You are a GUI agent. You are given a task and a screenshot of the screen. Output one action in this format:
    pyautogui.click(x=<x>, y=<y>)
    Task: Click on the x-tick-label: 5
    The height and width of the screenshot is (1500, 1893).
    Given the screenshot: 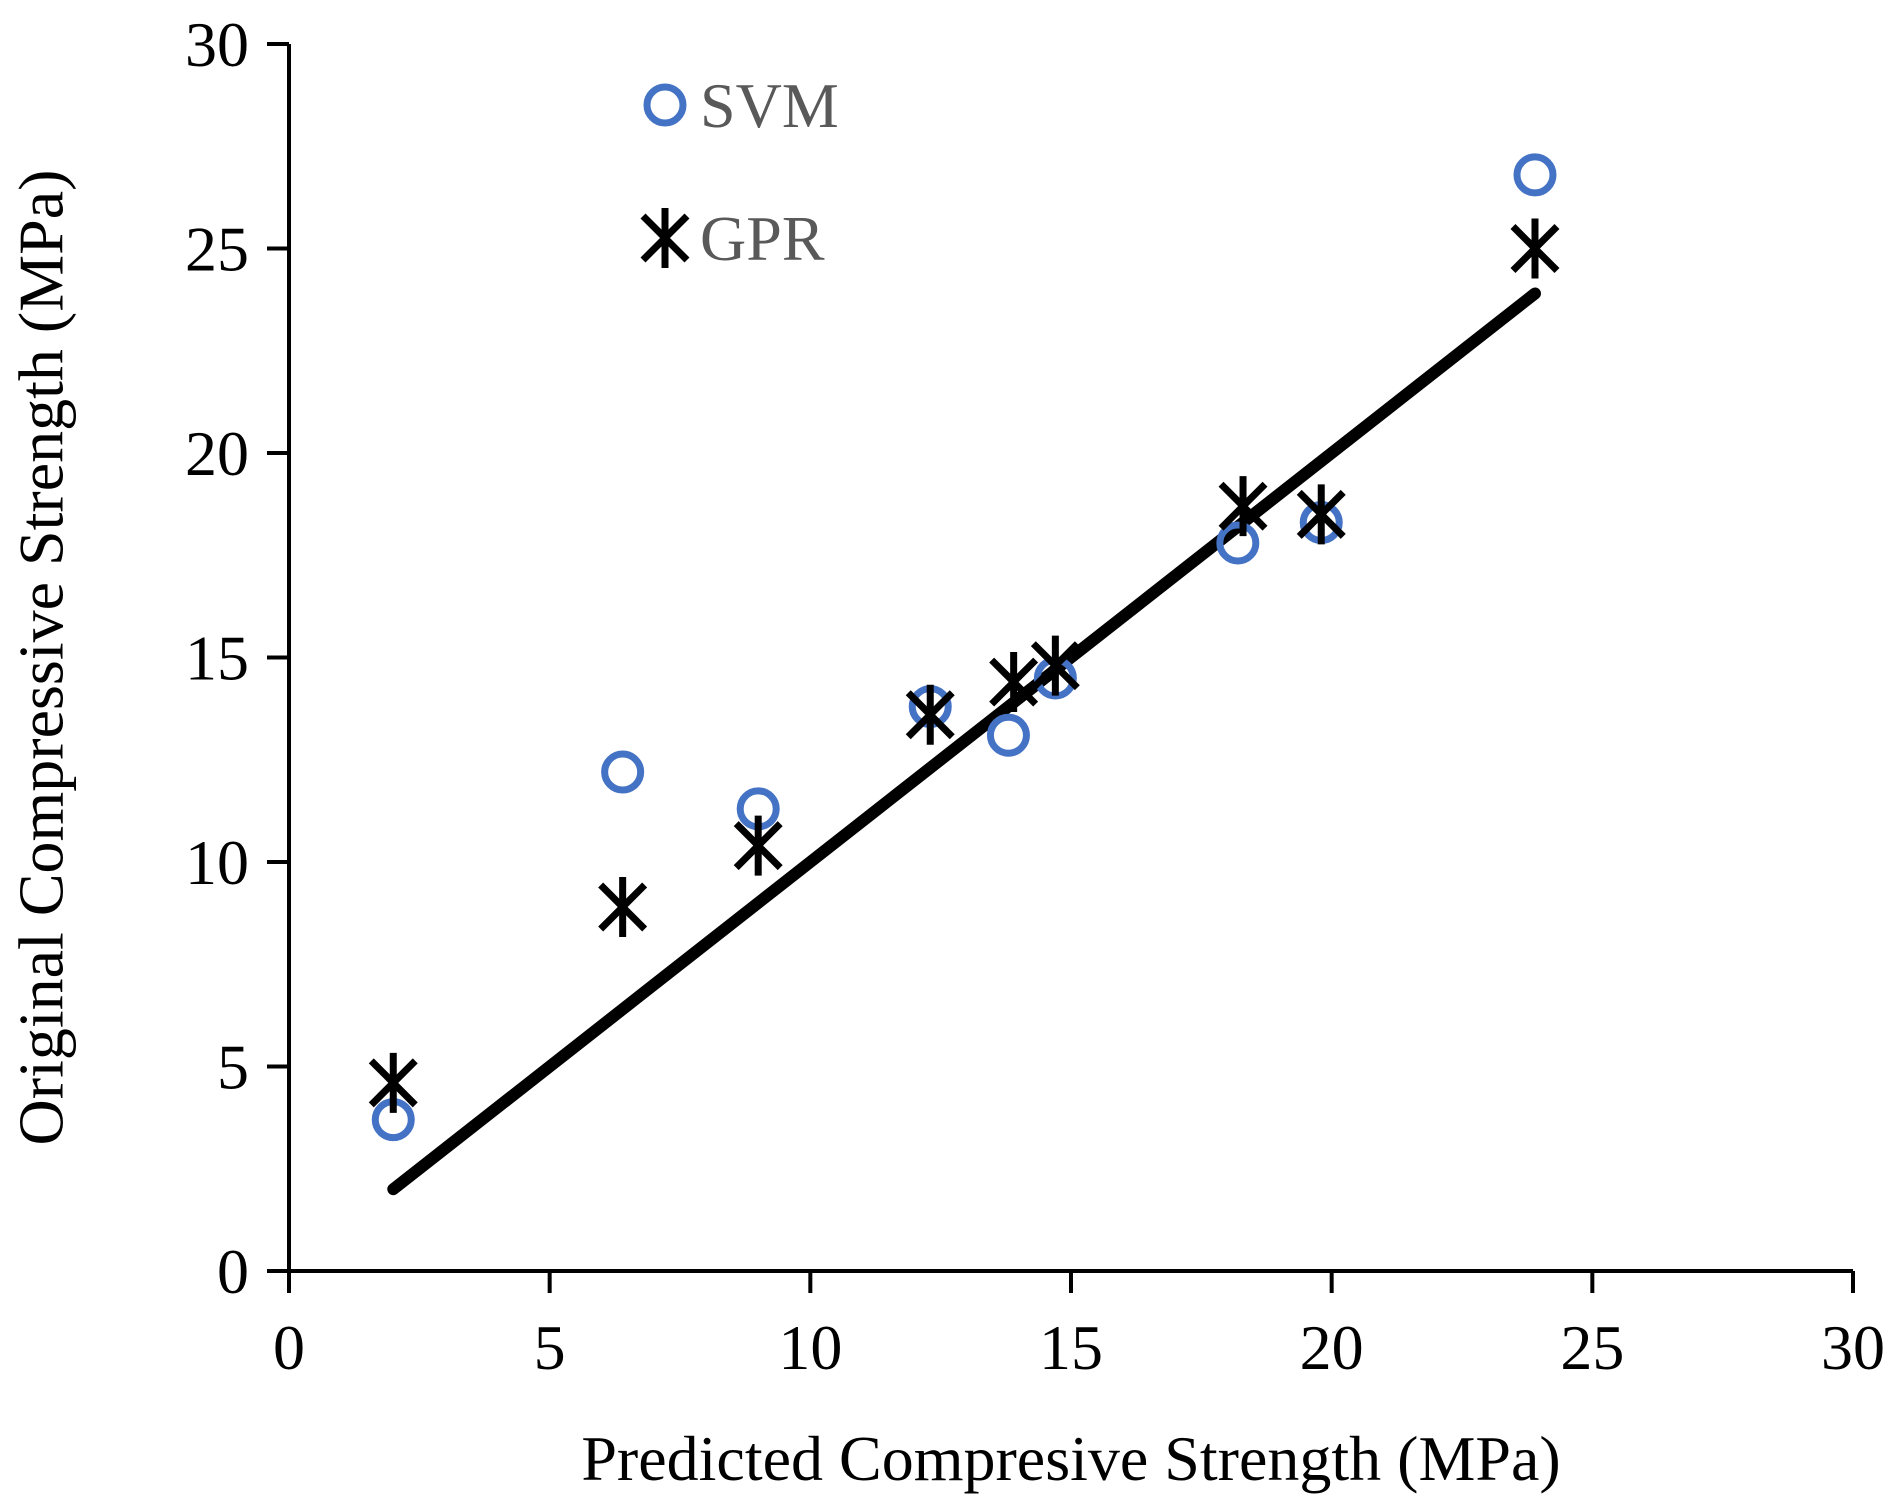 What is the action you would take?
    pyautogui.click(x=550, y=1347)
    